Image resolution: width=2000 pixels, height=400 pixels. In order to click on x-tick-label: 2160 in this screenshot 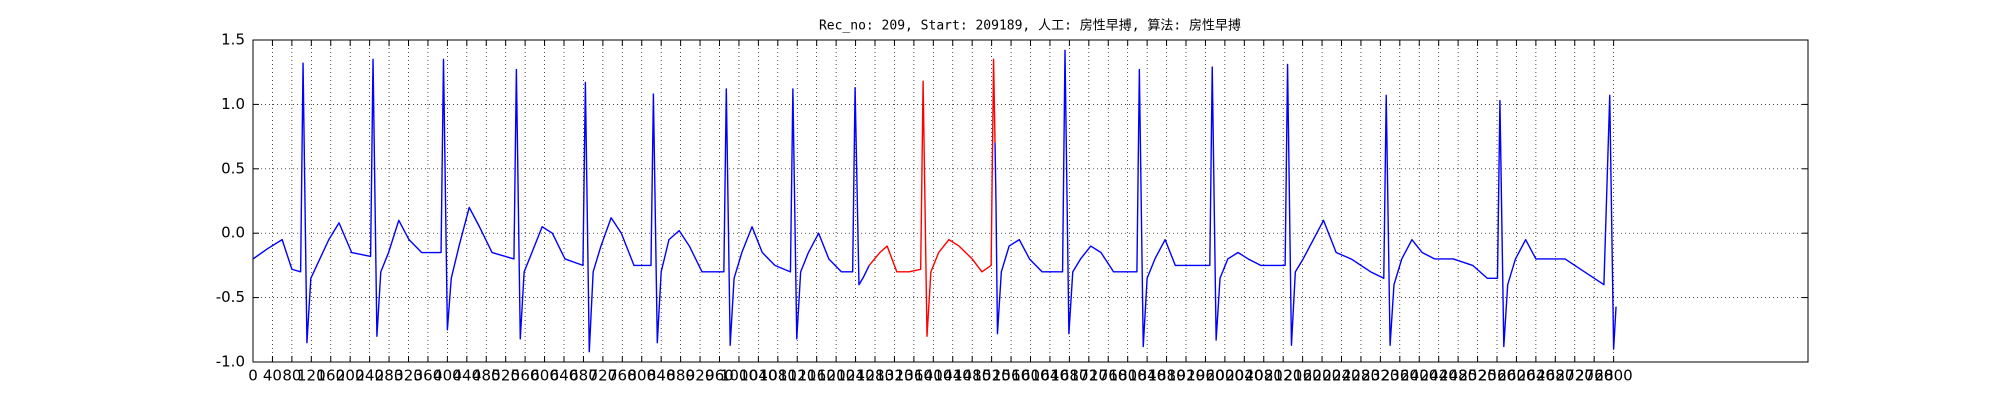, I will do `click(1303, 376)`.